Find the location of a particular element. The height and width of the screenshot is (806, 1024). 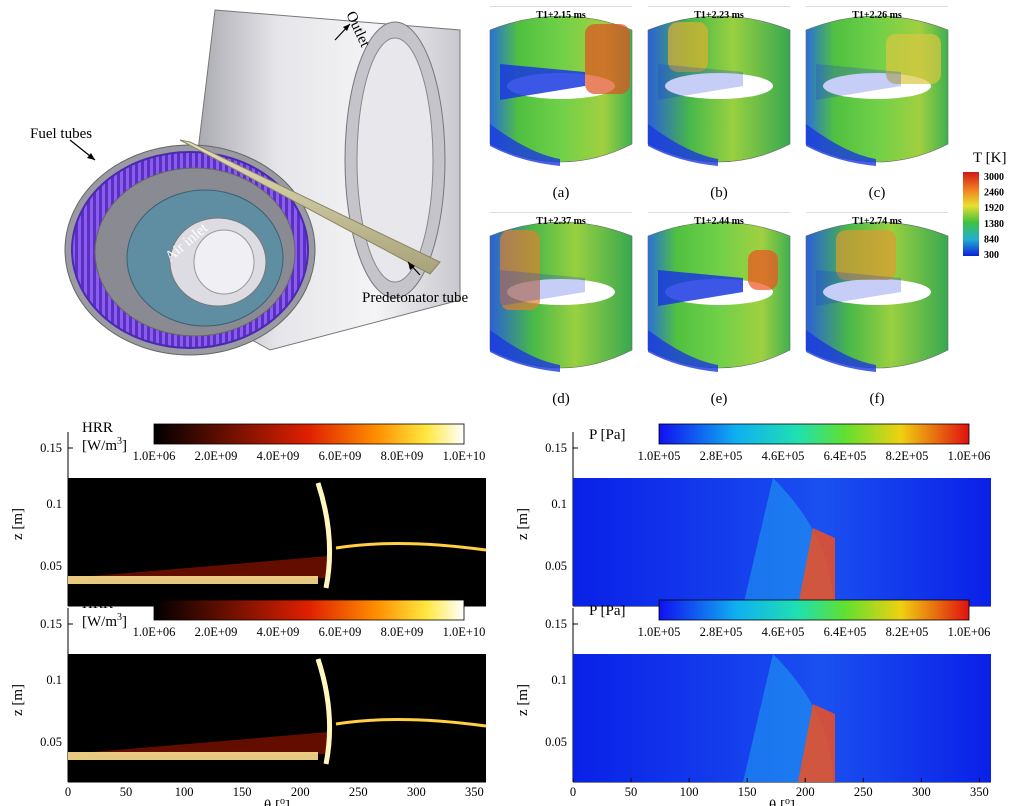

temperature-tick: 840 is located at coordinates (991, 239).